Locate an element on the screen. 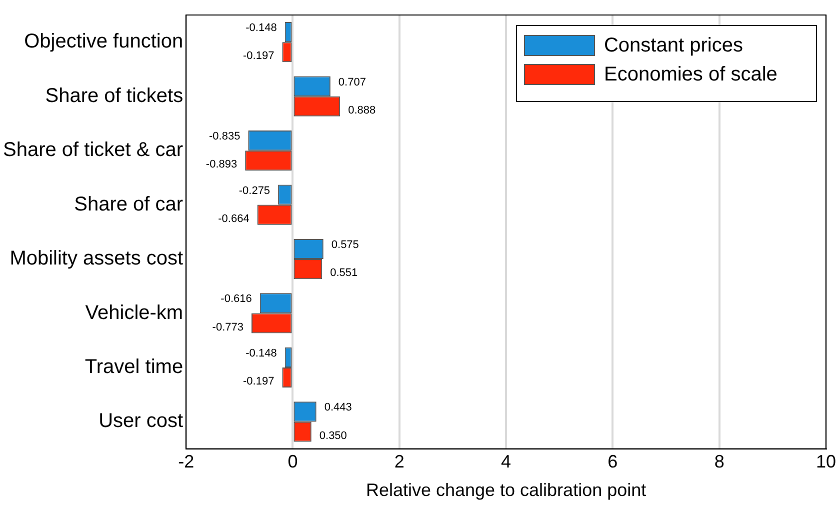 The height and width of the screenshot is (510, 839). data-label: 0.888 is located at coordinates (362, 110).